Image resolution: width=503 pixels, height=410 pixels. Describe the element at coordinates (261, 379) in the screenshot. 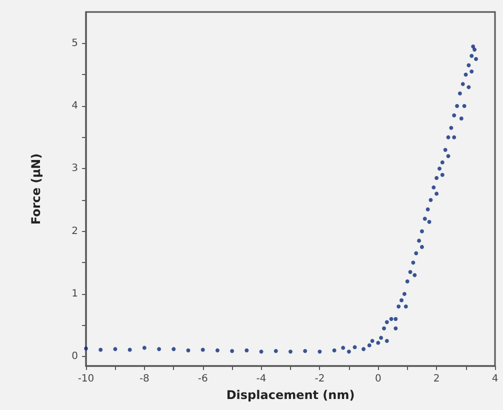

I see `x-tick-label: -4` at that location.